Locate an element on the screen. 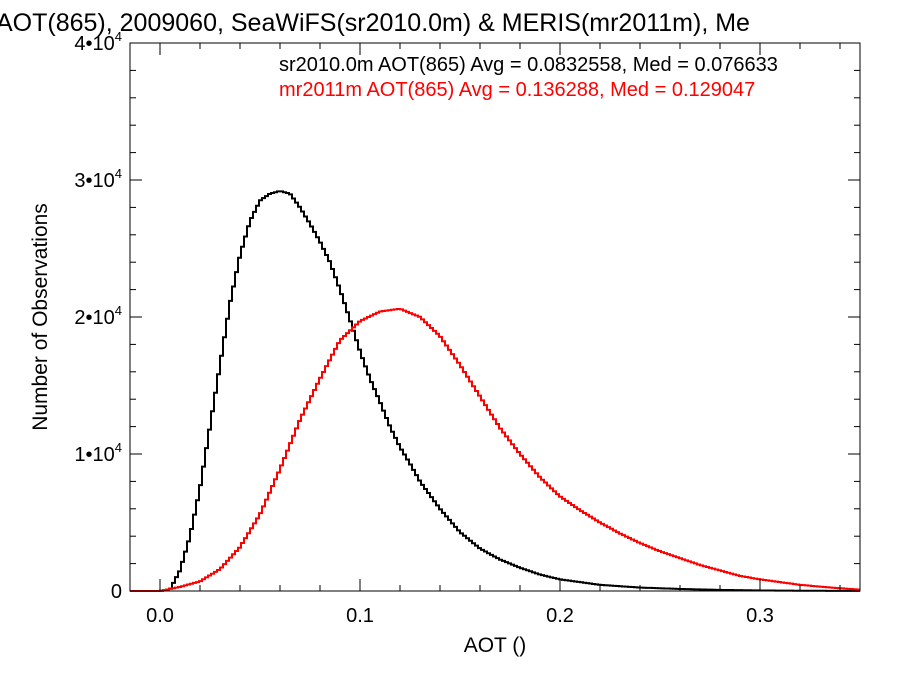 Image resolution: width=900 pixels, height=675 pixels. y-axis-label: Number of Observations is located at coordinates (40, 317).